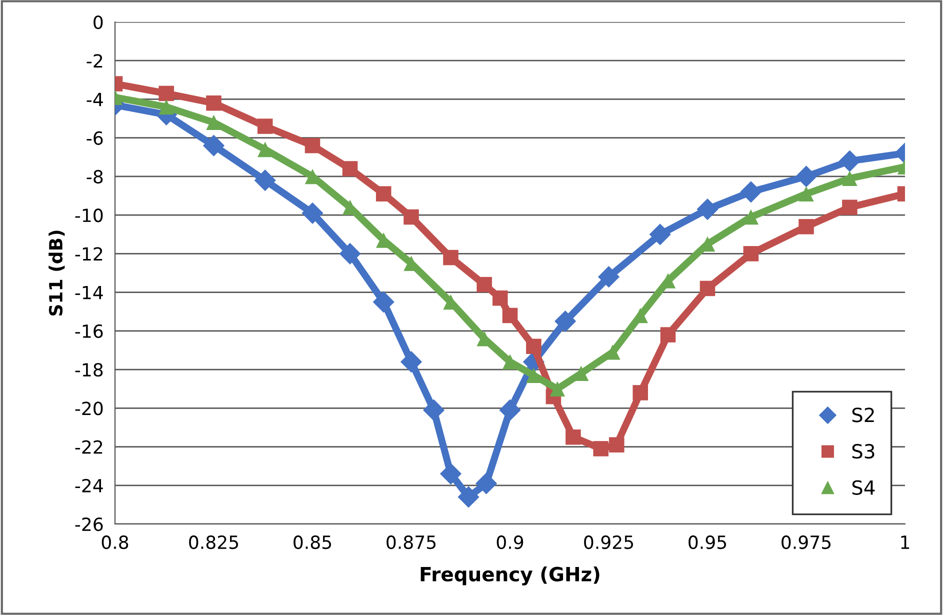  What do you see at coordinates (510, 576) in the screenshot?
I see `x-axis-title: Frequency (GHz)` at bounding box center [510, 576].